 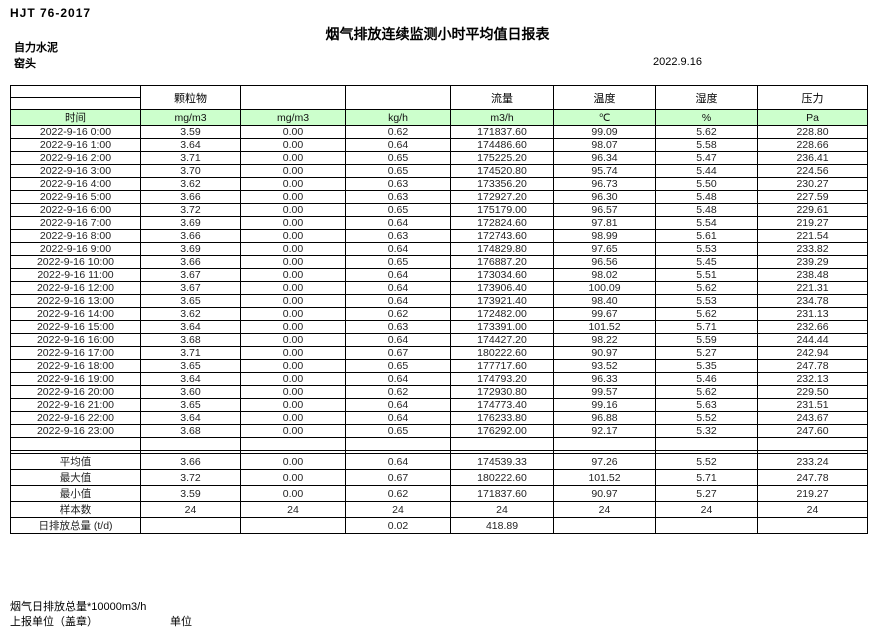 What do you see at coordinates (812, 477) in the screenshot?
I see `summary-cell-value: 247.78` at bounding box center [812, 477].